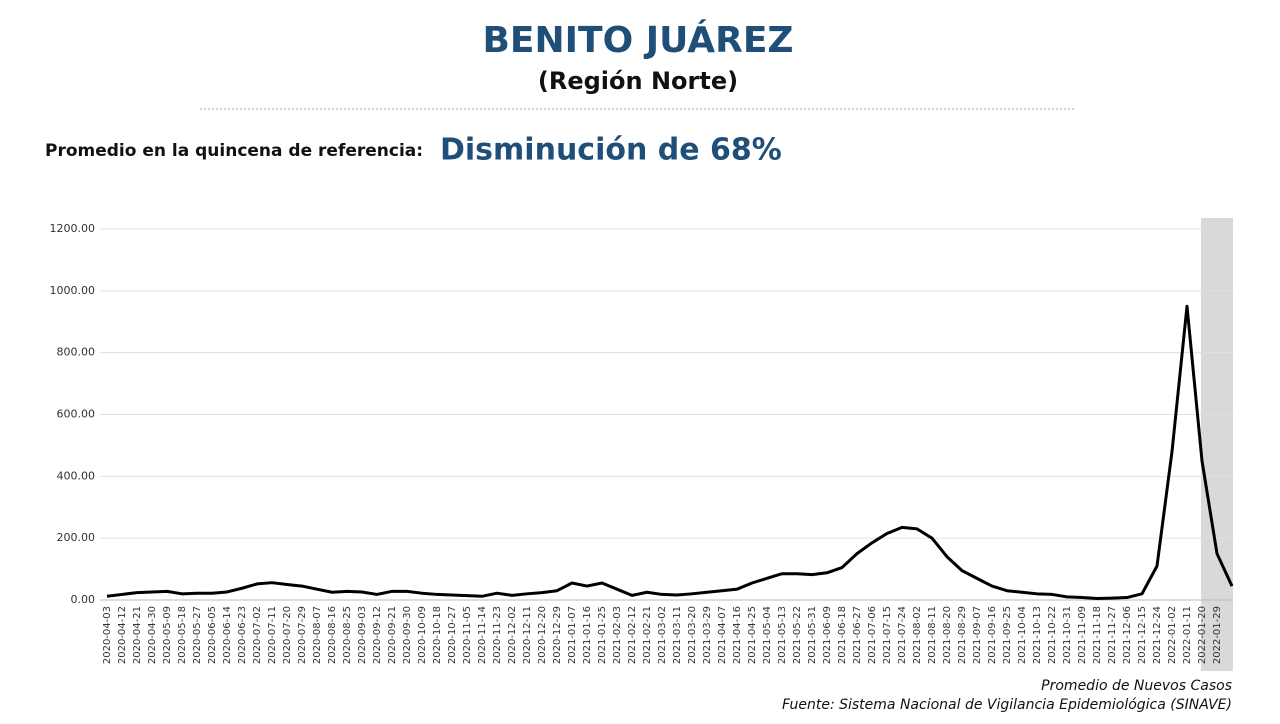  What do you see at coordinates (227, 635) in the screenshot?
I see `x-tick-label: 2020-06-14` at bounding box center [227, 635].